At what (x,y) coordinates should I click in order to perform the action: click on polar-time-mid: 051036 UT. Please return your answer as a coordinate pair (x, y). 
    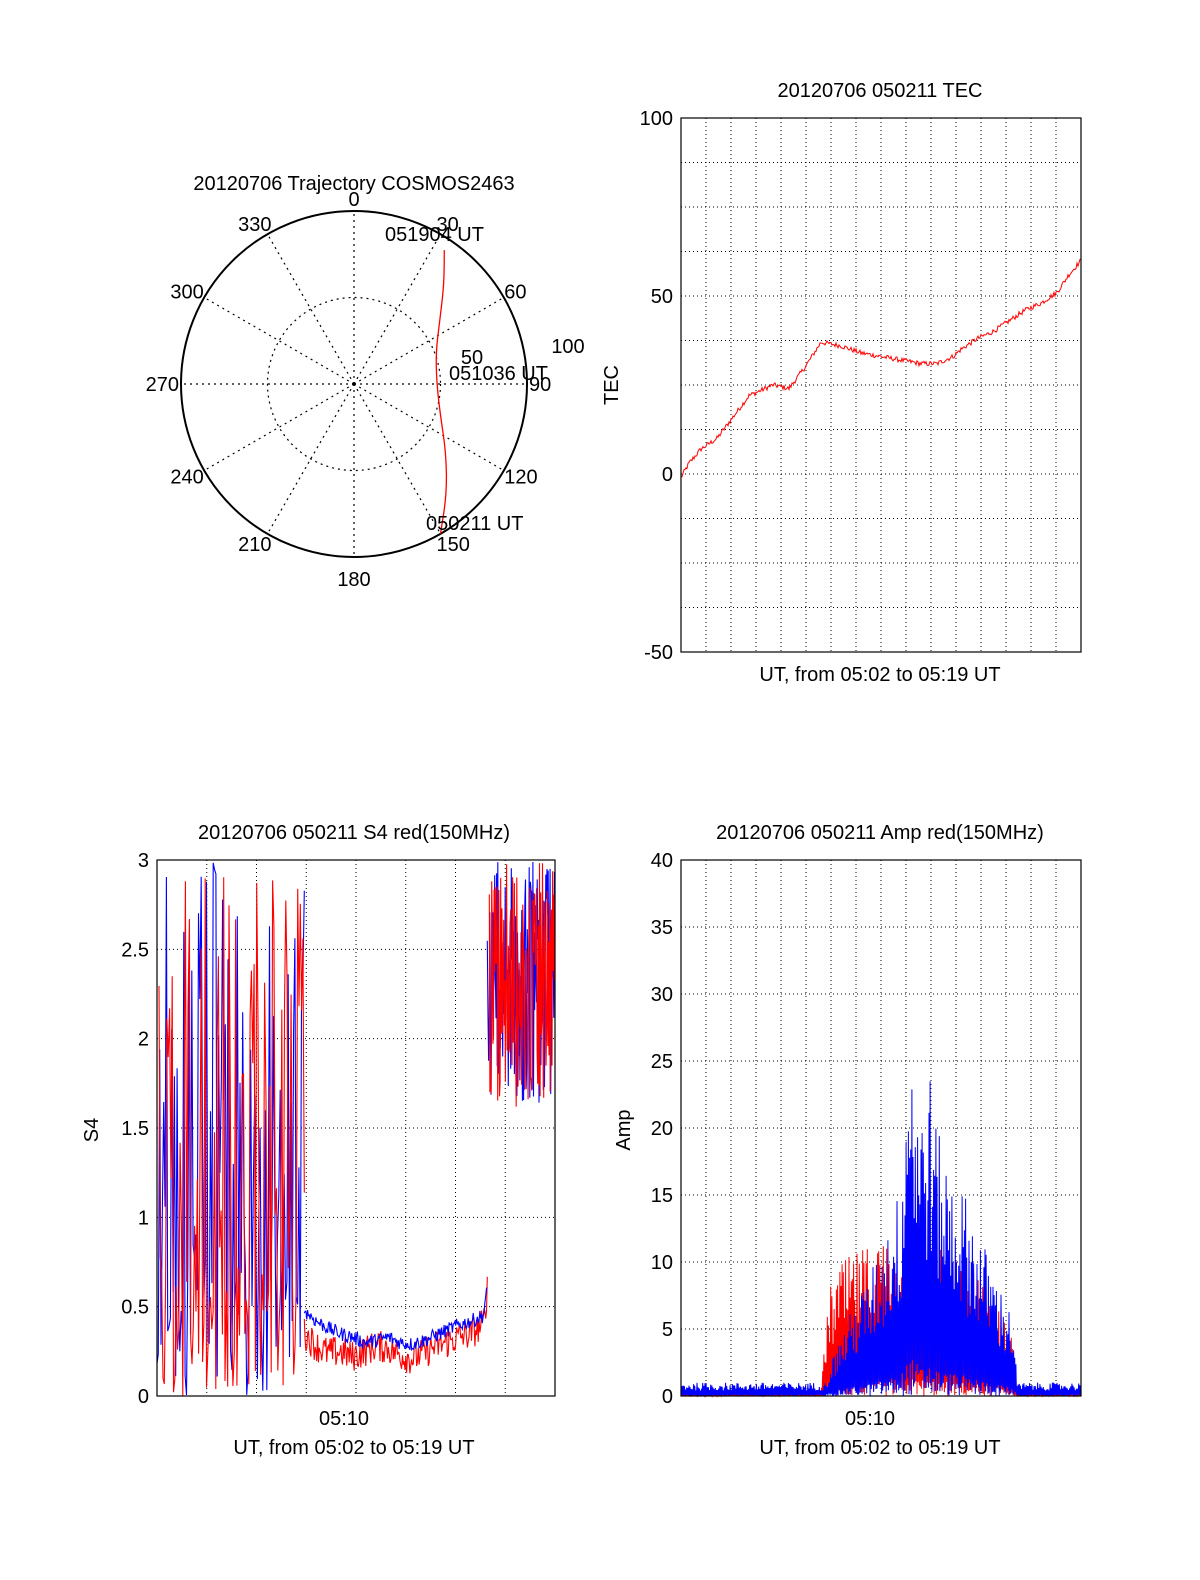
    Looking at the image, I should click on (498, 374).